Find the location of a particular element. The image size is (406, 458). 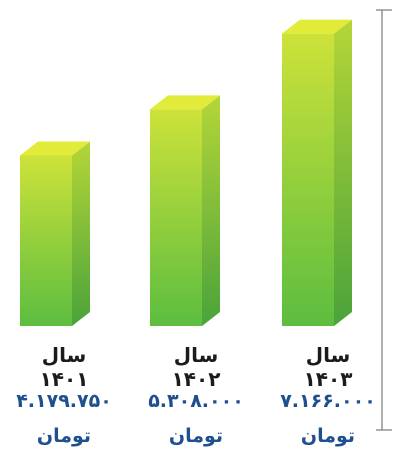

unit-label-1402: تومان is located at coordinates (196, 436).